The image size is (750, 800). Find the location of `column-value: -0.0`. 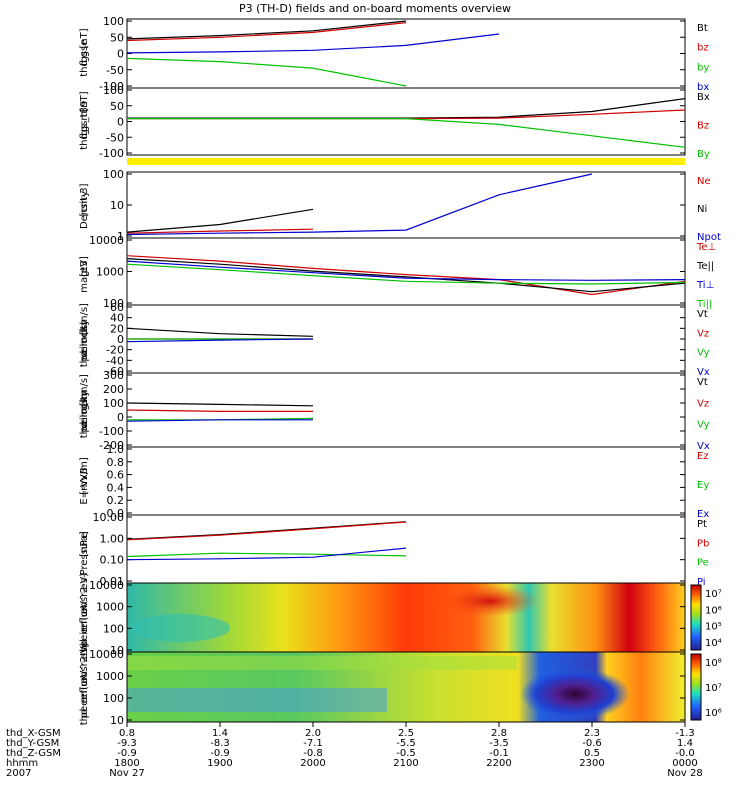

column-value: -0.0 is located at coordinates (685, 753).